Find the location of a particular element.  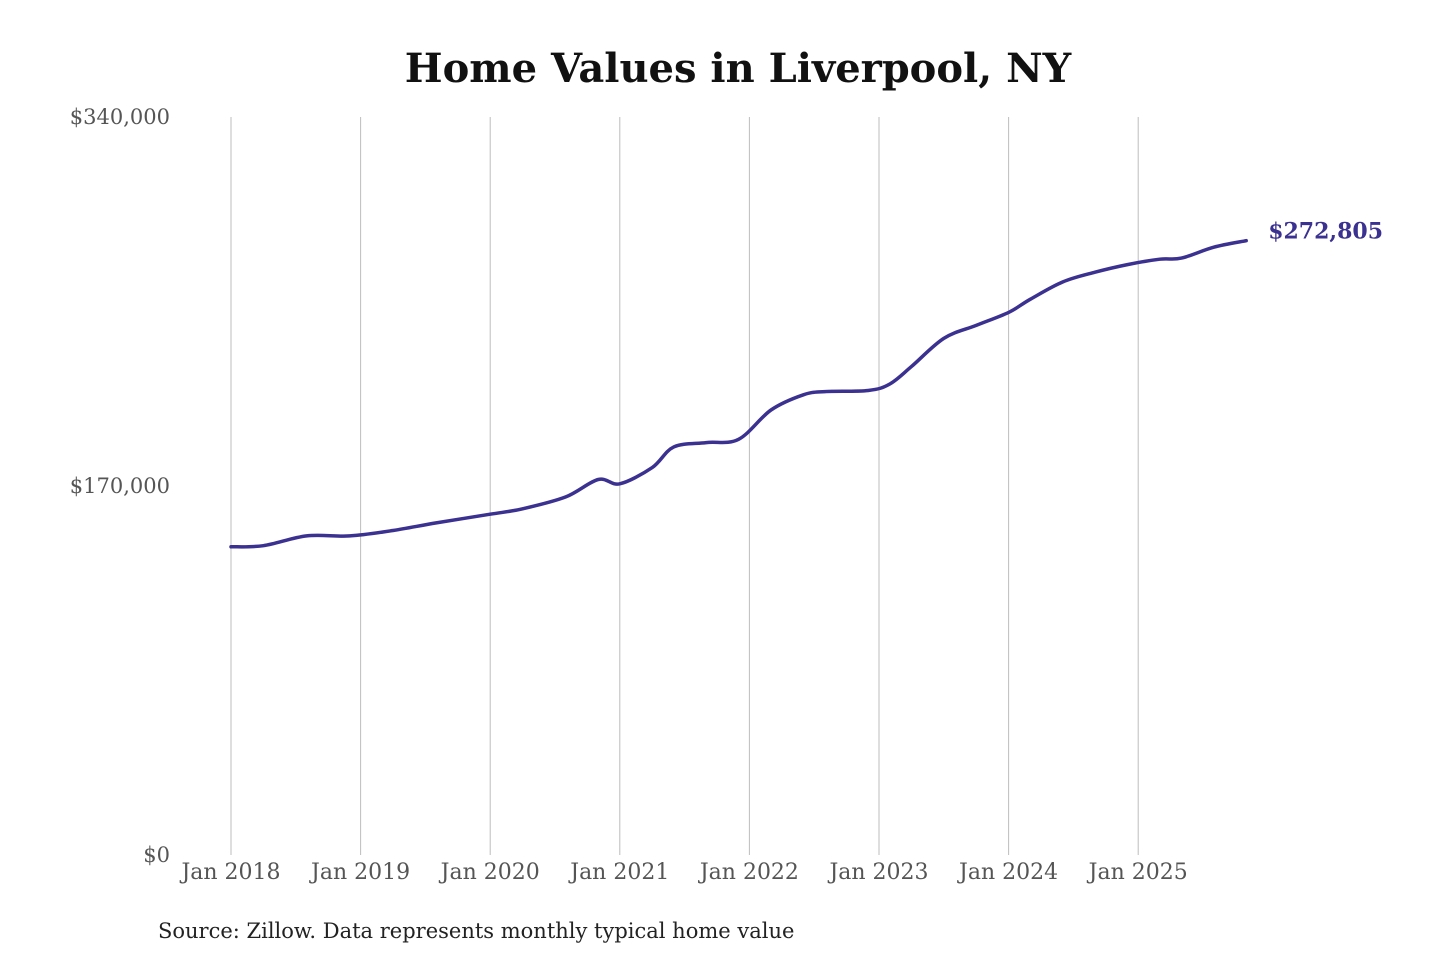

end-value-label: $272,805 is located at coordinates (1325, 232).